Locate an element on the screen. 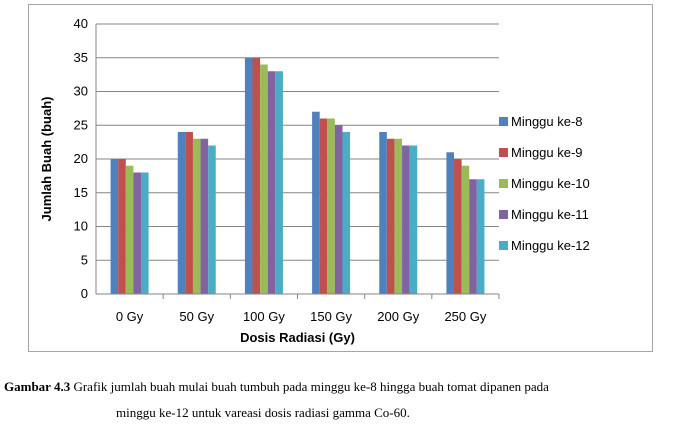  legend-label: Minggu ke-10 is located at coordinates (550, 183).